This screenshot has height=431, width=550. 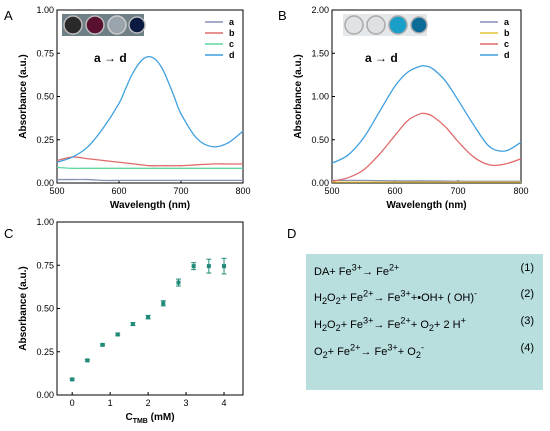 What do you see at coordinates (357, 270) in the screenshot?
I see `equation-1-text: DA+ Fe3+→ Fe2+` at bounding box center [357, 270].